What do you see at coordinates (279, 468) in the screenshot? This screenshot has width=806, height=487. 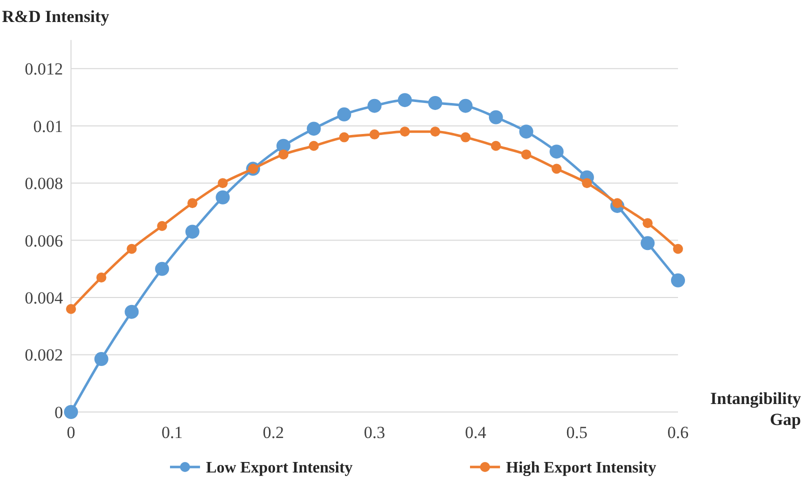 I see `legend-label: Low Export Intensity` at bounding box center [279, 468].